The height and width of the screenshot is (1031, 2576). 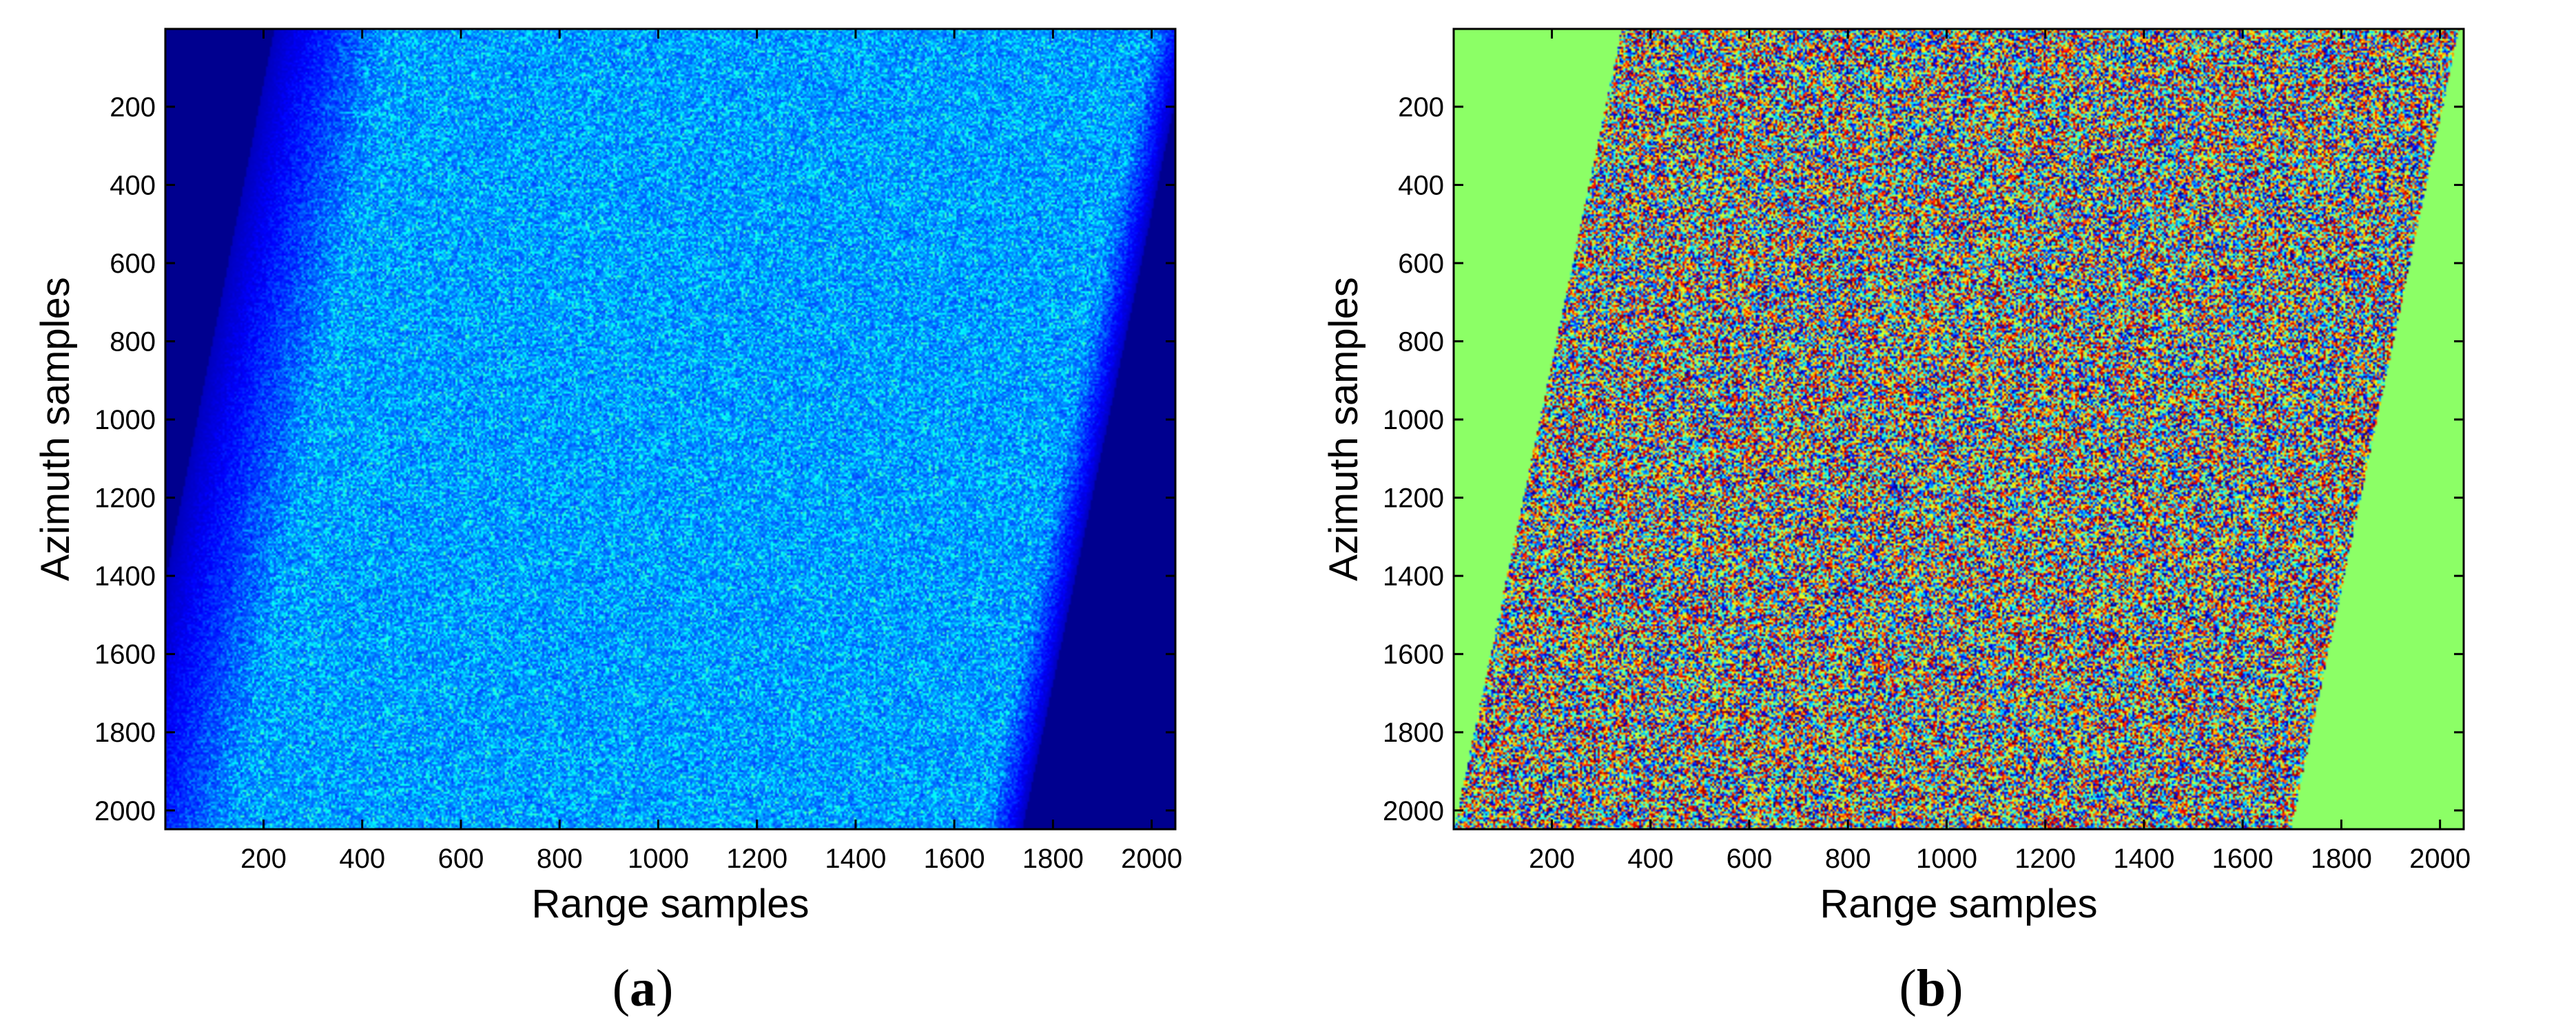 What do you see at coordinates (671, 904) in the screenshot?
I see `x-axis-label-a: Range samples` at bounding box center [671, 904].